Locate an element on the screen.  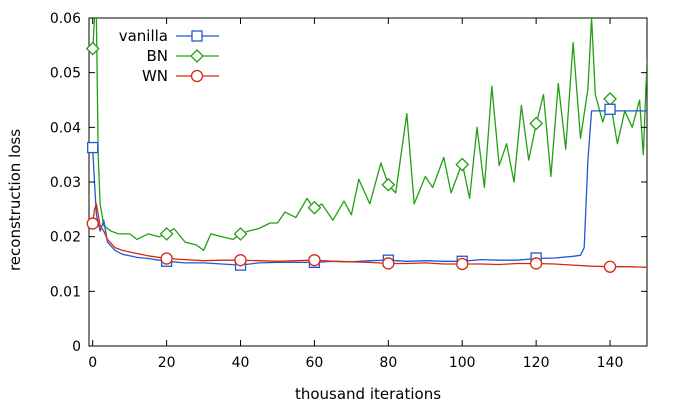
y-tick-label: 0.06 is located at coordinates (65, 19).